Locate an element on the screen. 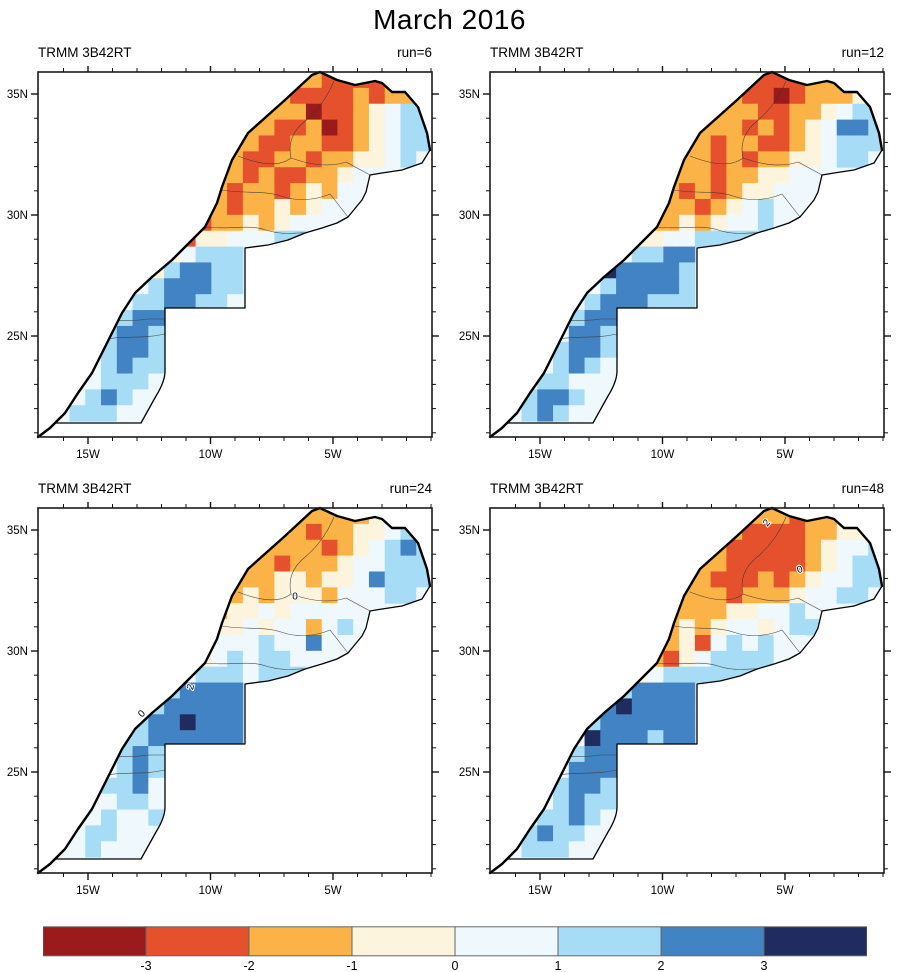 This screenshot has height=972, width=899. panel-run6-header: TRMM 3B42RT run=6 is located at coordinates (235, 51).